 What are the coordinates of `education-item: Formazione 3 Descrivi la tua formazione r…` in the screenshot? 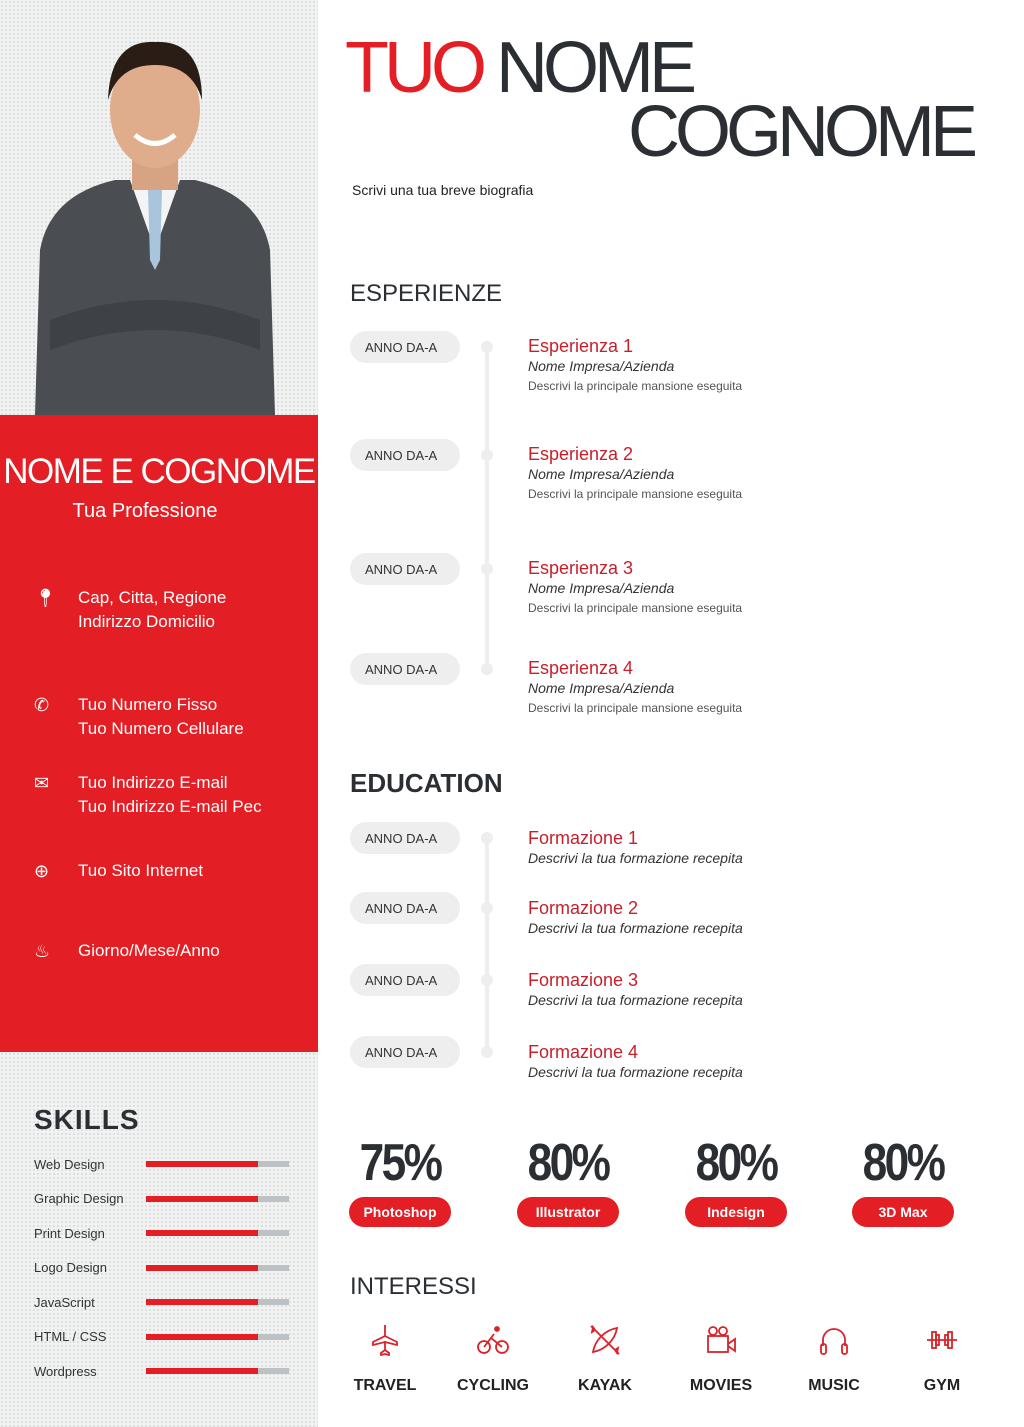 It's located at (635, 989).